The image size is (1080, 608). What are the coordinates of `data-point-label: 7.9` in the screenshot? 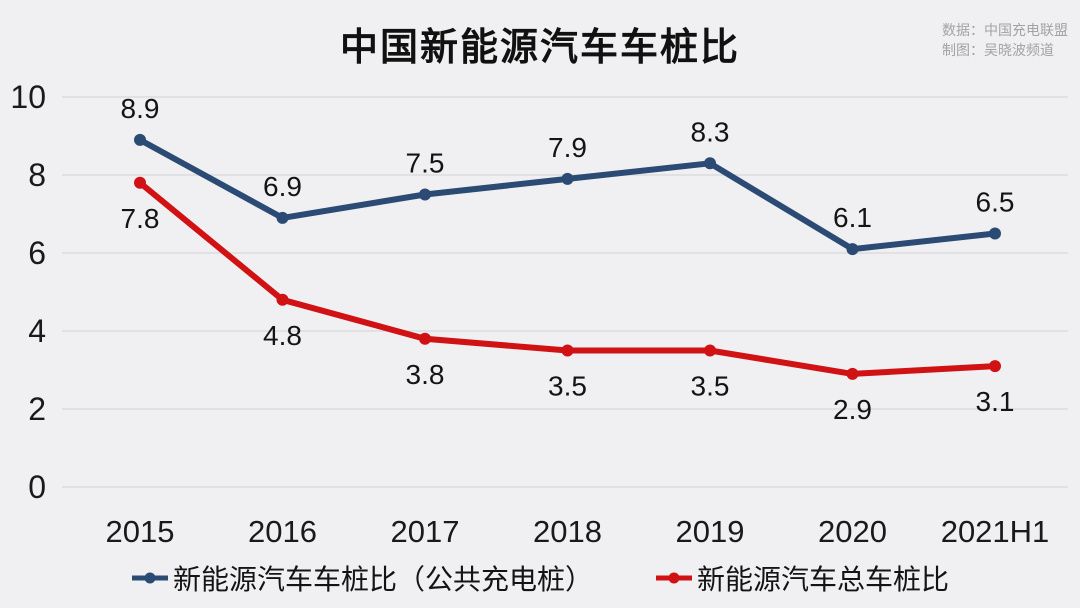 It's located at (567, 147).